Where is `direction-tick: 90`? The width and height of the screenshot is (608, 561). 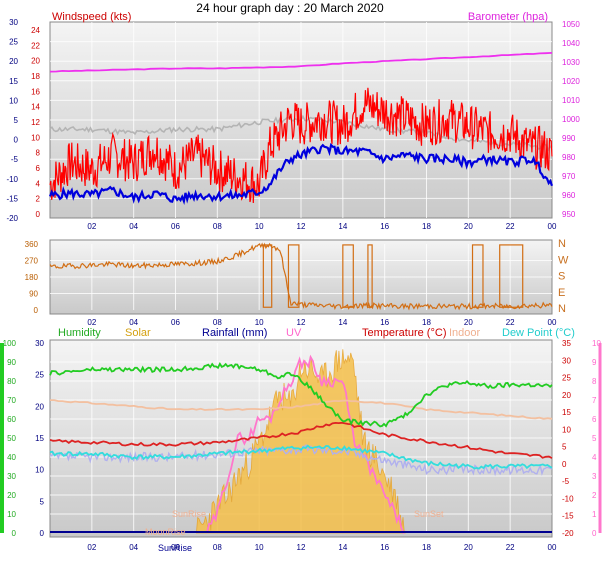
direction-tick: 90 is located at coordinates (33, 294).